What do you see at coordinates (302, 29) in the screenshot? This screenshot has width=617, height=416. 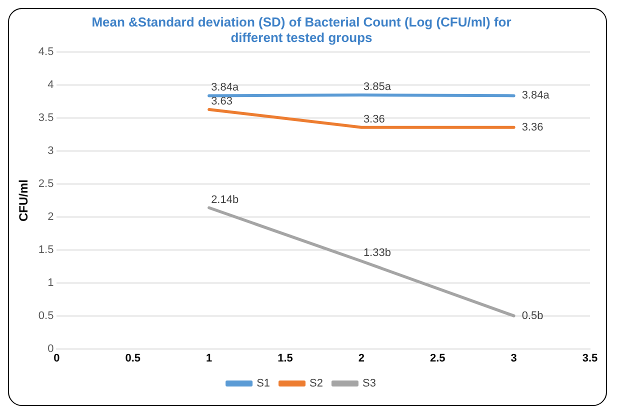 I see `chart-title: Mean &Standard deviation (SD) of Bacterial Count (Log (CFU/ml) for different tested groups` at bounding box center [302, 29].